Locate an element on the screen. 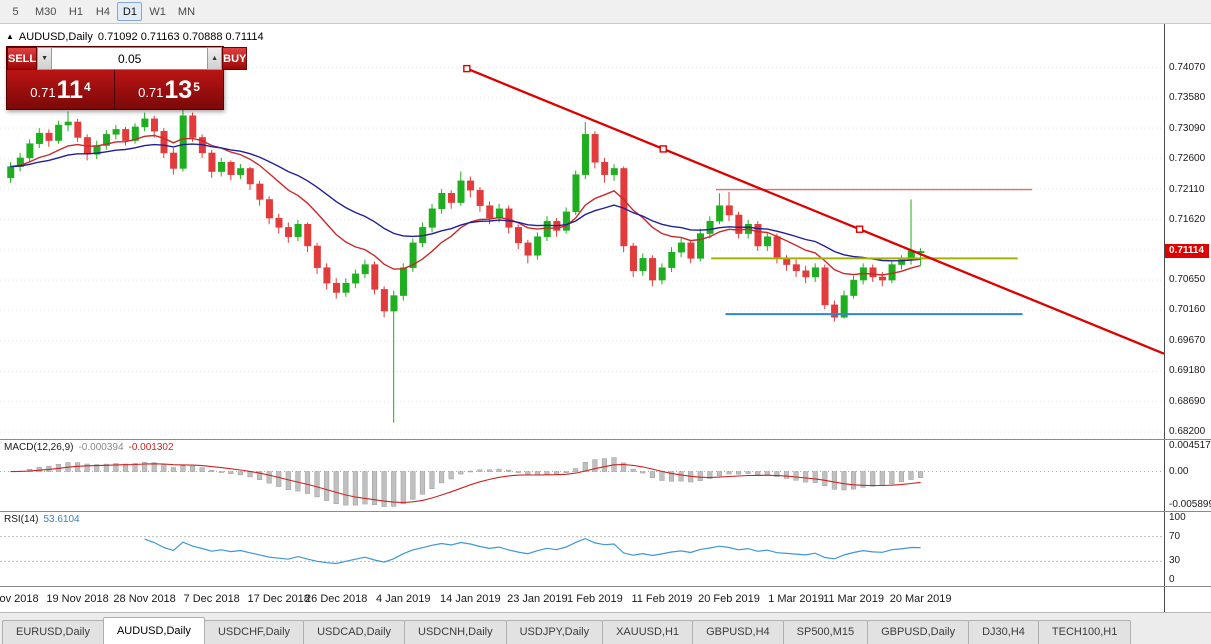  chart-tab-XAUUSD-H1: XAUUSD,H1 is located at coordinates (648, 632).